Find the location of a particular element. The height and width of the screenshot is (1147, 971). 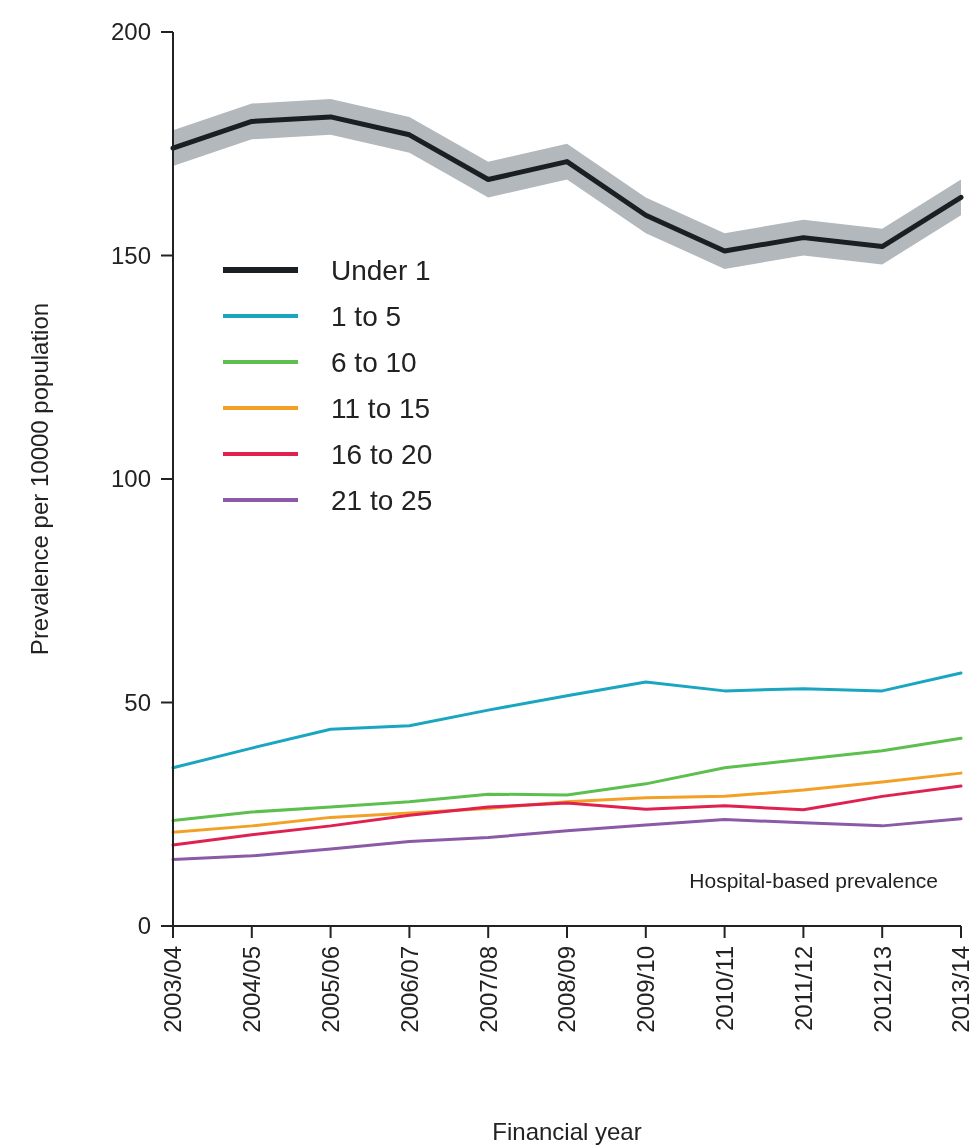

x-tick-label: 2004/05 is located at coordinates (252, 989).